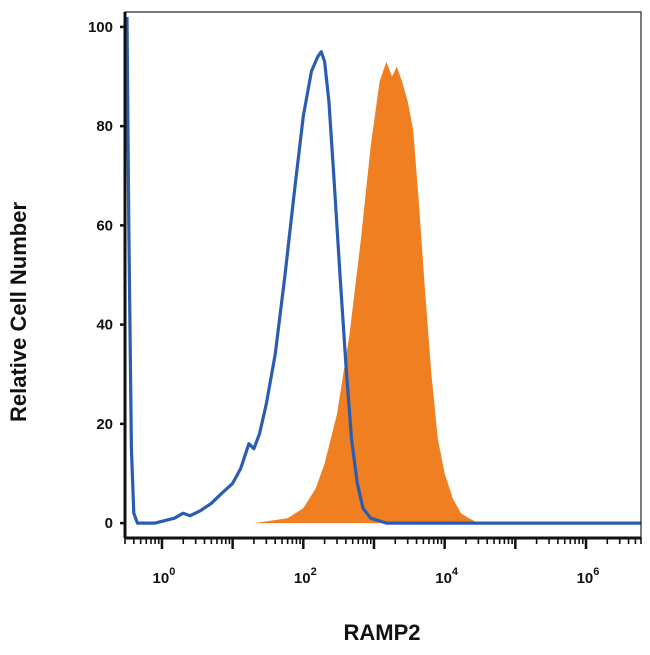 This screenshot has width=650, height=655. Describe the element at coordinates (447, 576) in the screenshot. I see `x-tick-label: 10⁴` at that location.